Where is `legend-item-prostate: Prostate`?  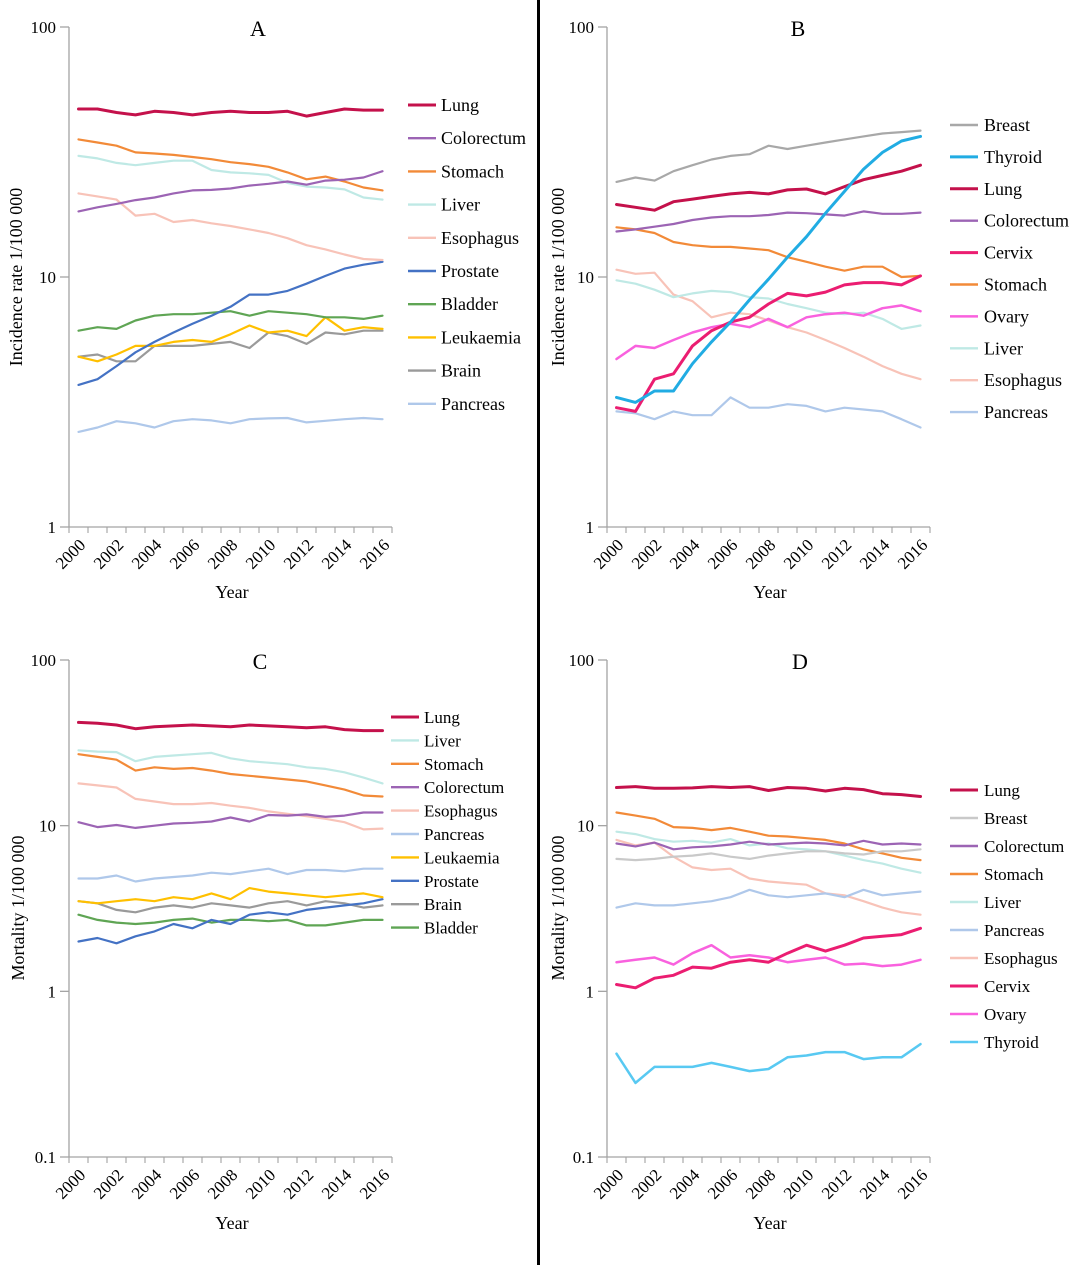
legend-item-prostate: Prostate is located at coordinates (435, 881).